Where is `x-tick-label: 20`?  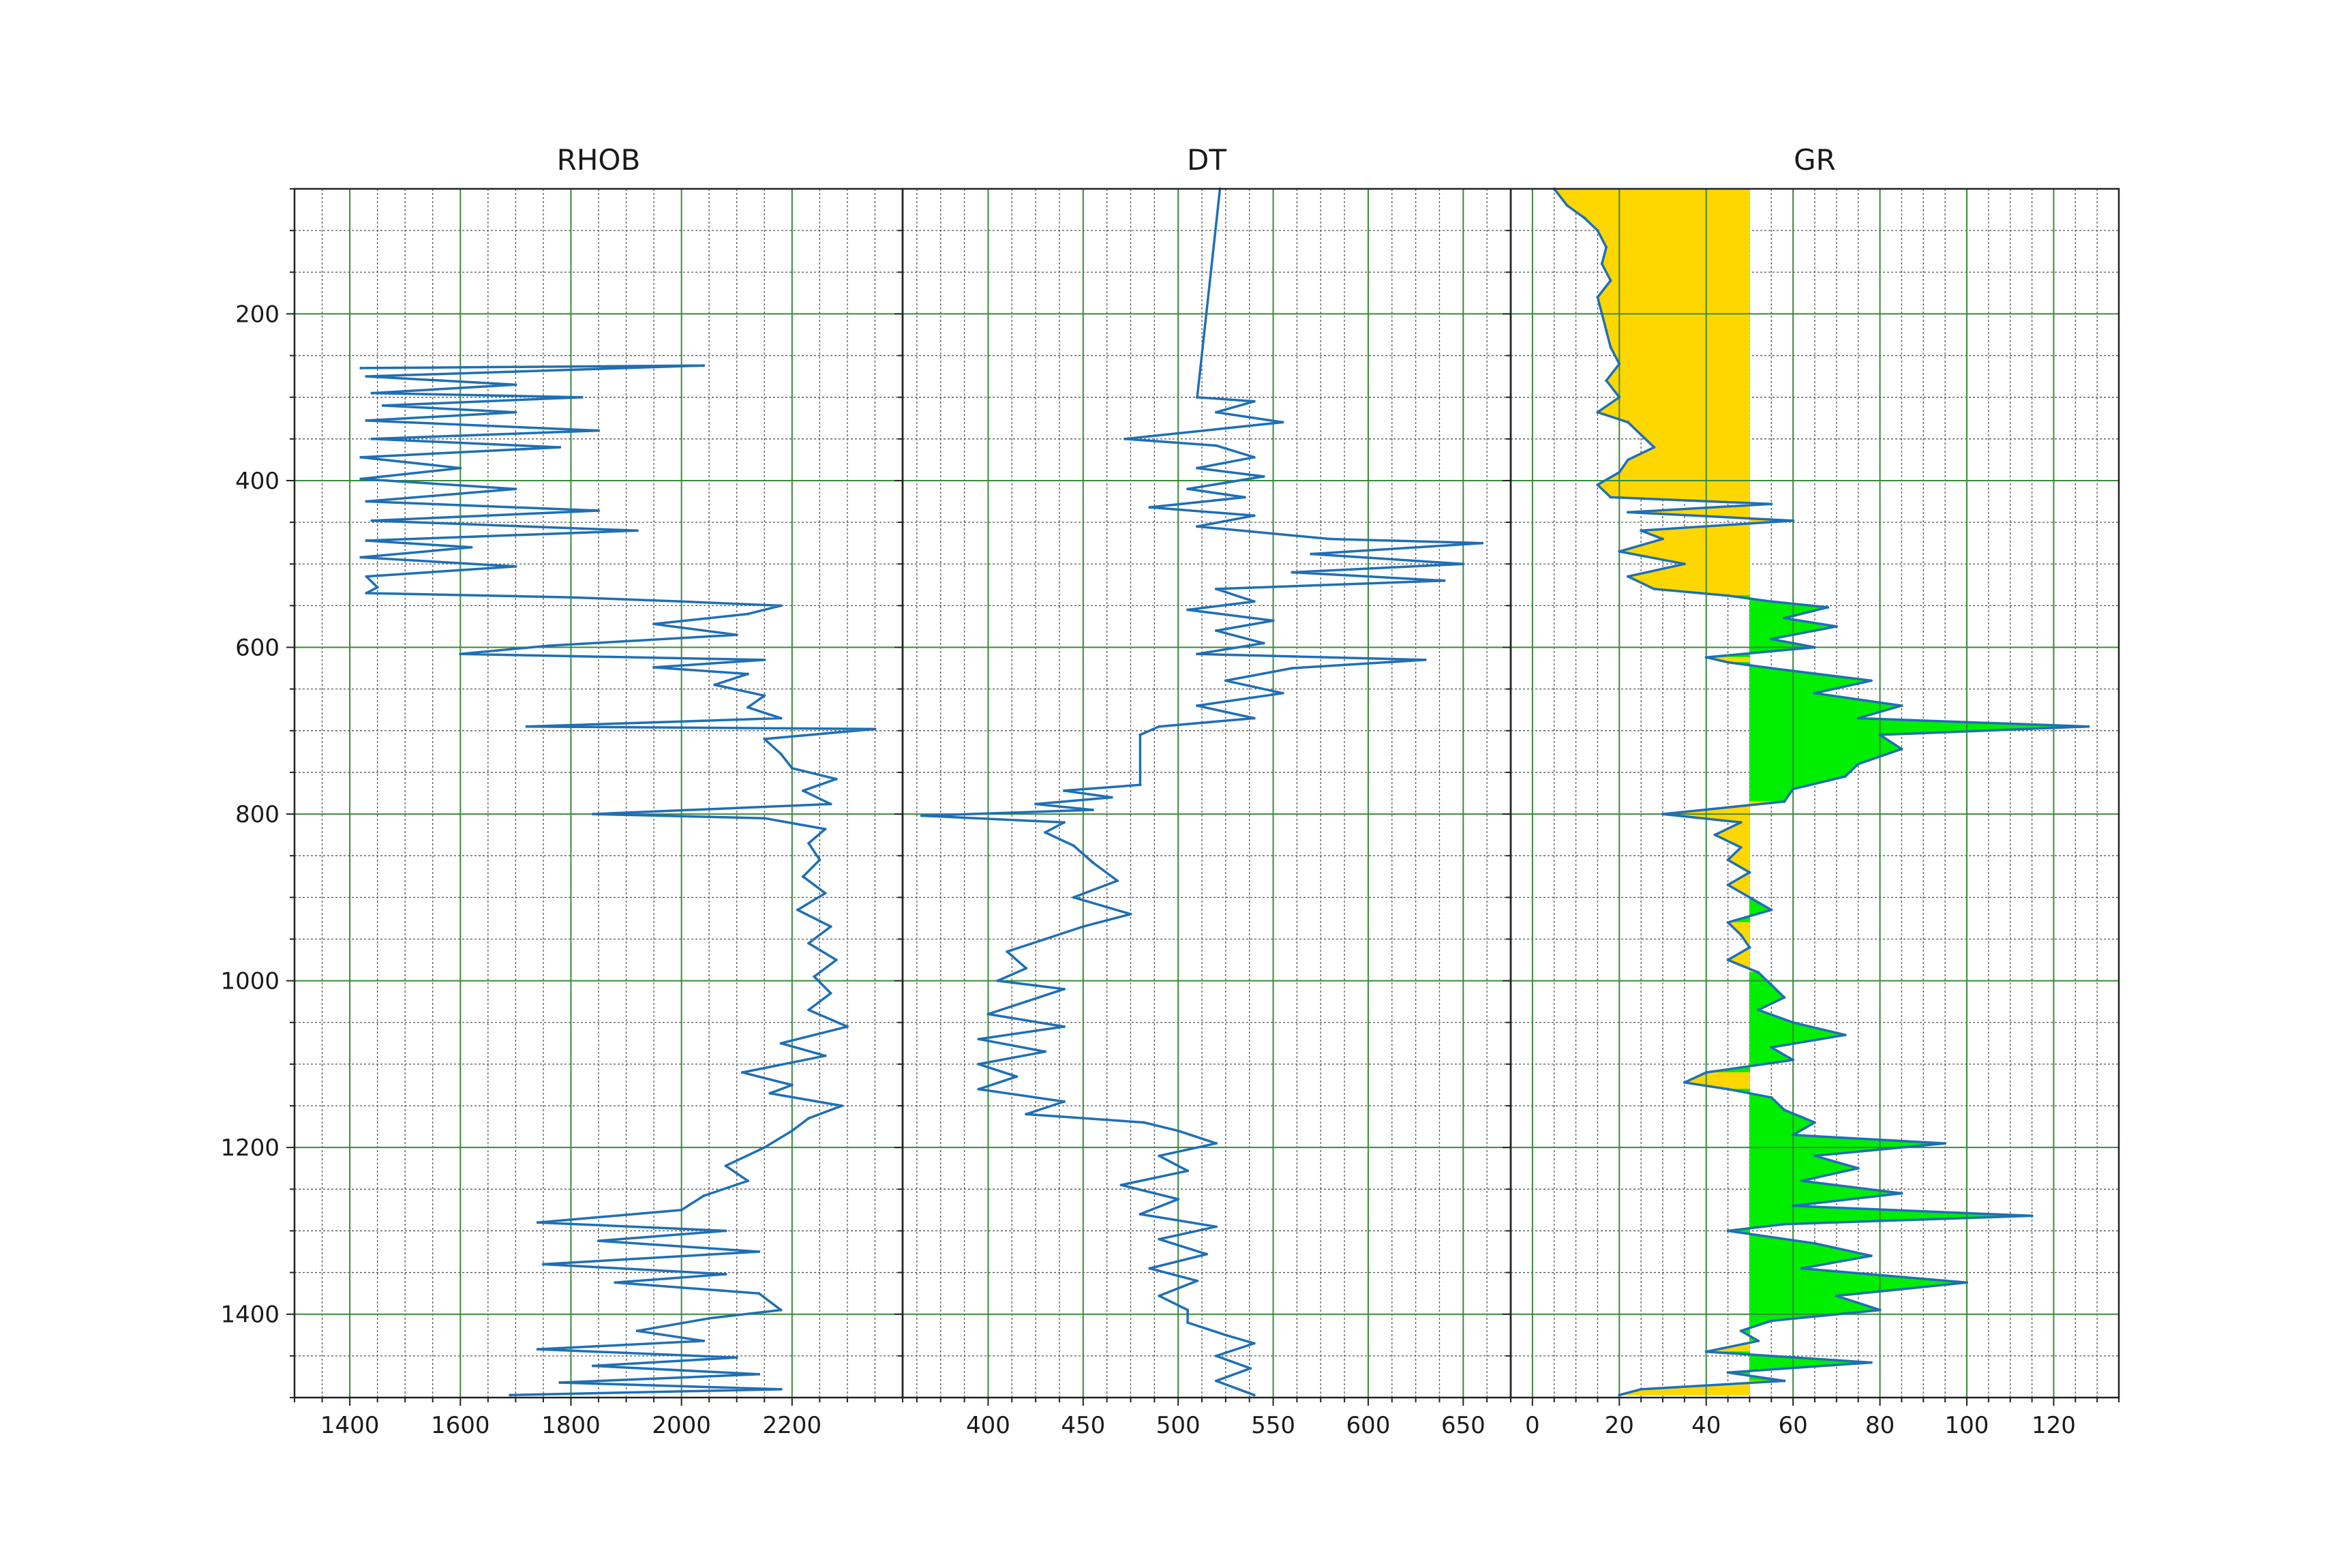
x-tick-label: 20 is located at coordinates (1619, 1425).